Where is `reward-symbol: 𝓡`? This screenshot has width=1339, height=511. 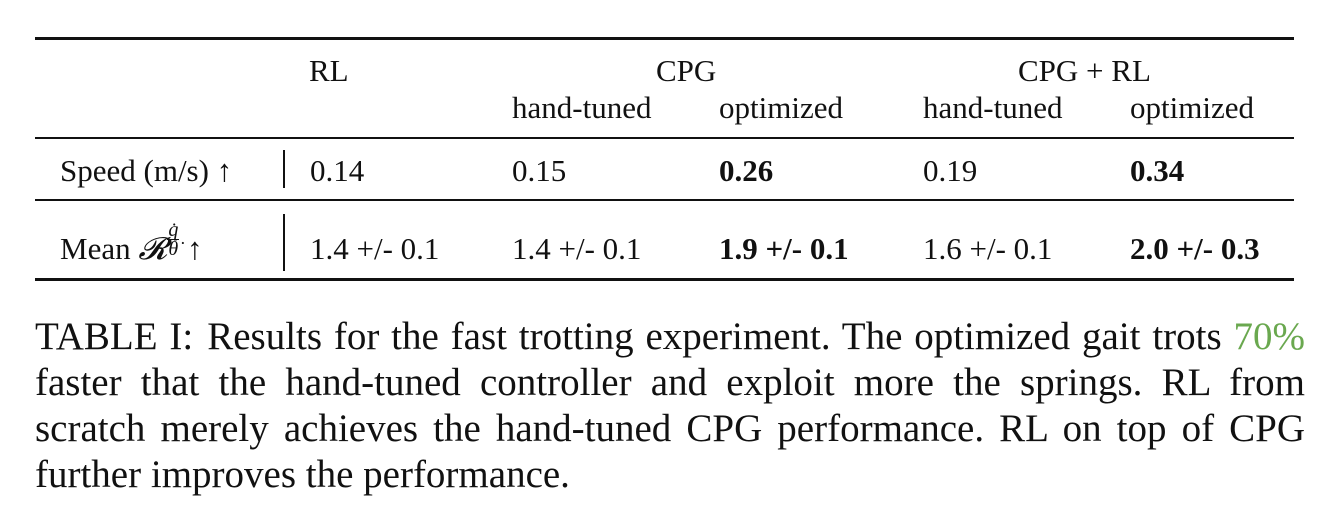 reward-symbol: 𝓡 is located at coordinates (153, 248).